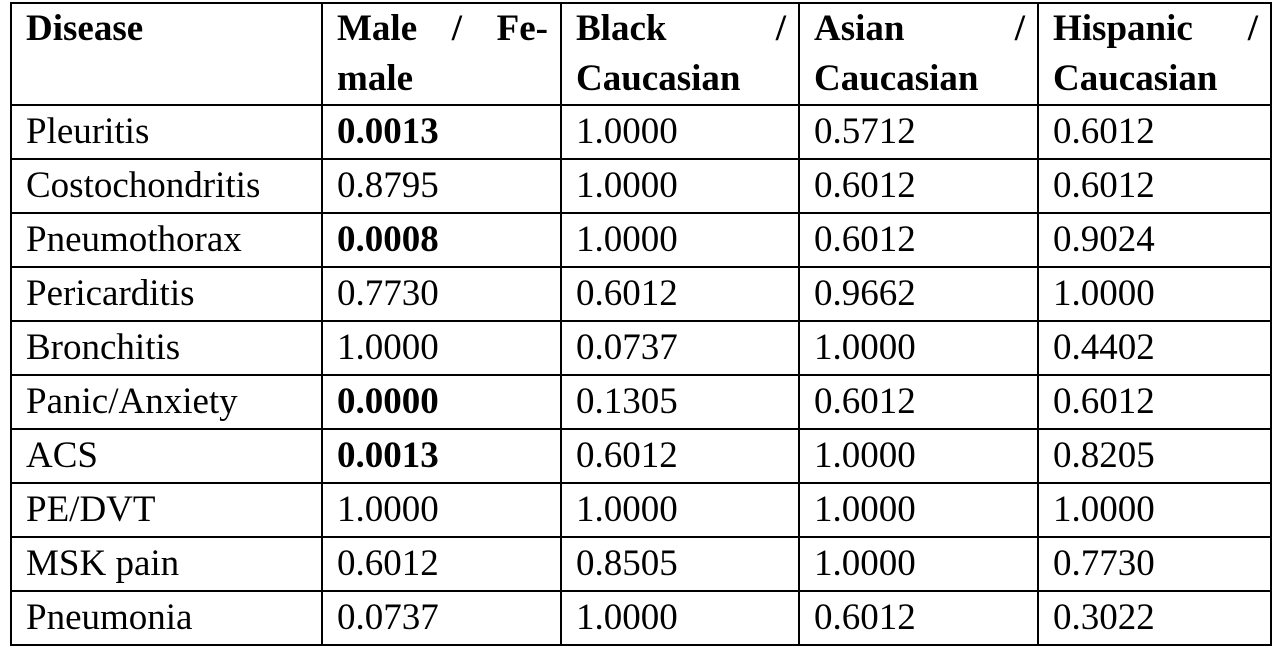  Describe the element at coordinates (1154, 240) in the screenshot. I see `p-value-cell: 0.9024` at that location.